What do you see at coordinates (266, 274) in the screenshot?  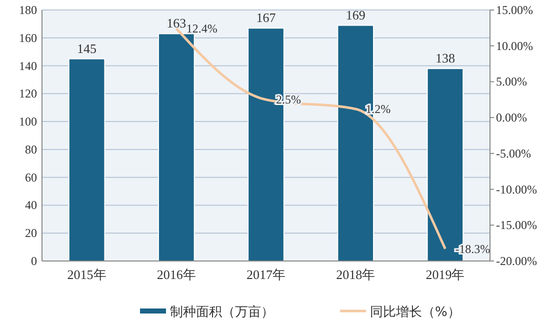 I see `x-tick-label: 2017年` at bounding box center [266, 274].